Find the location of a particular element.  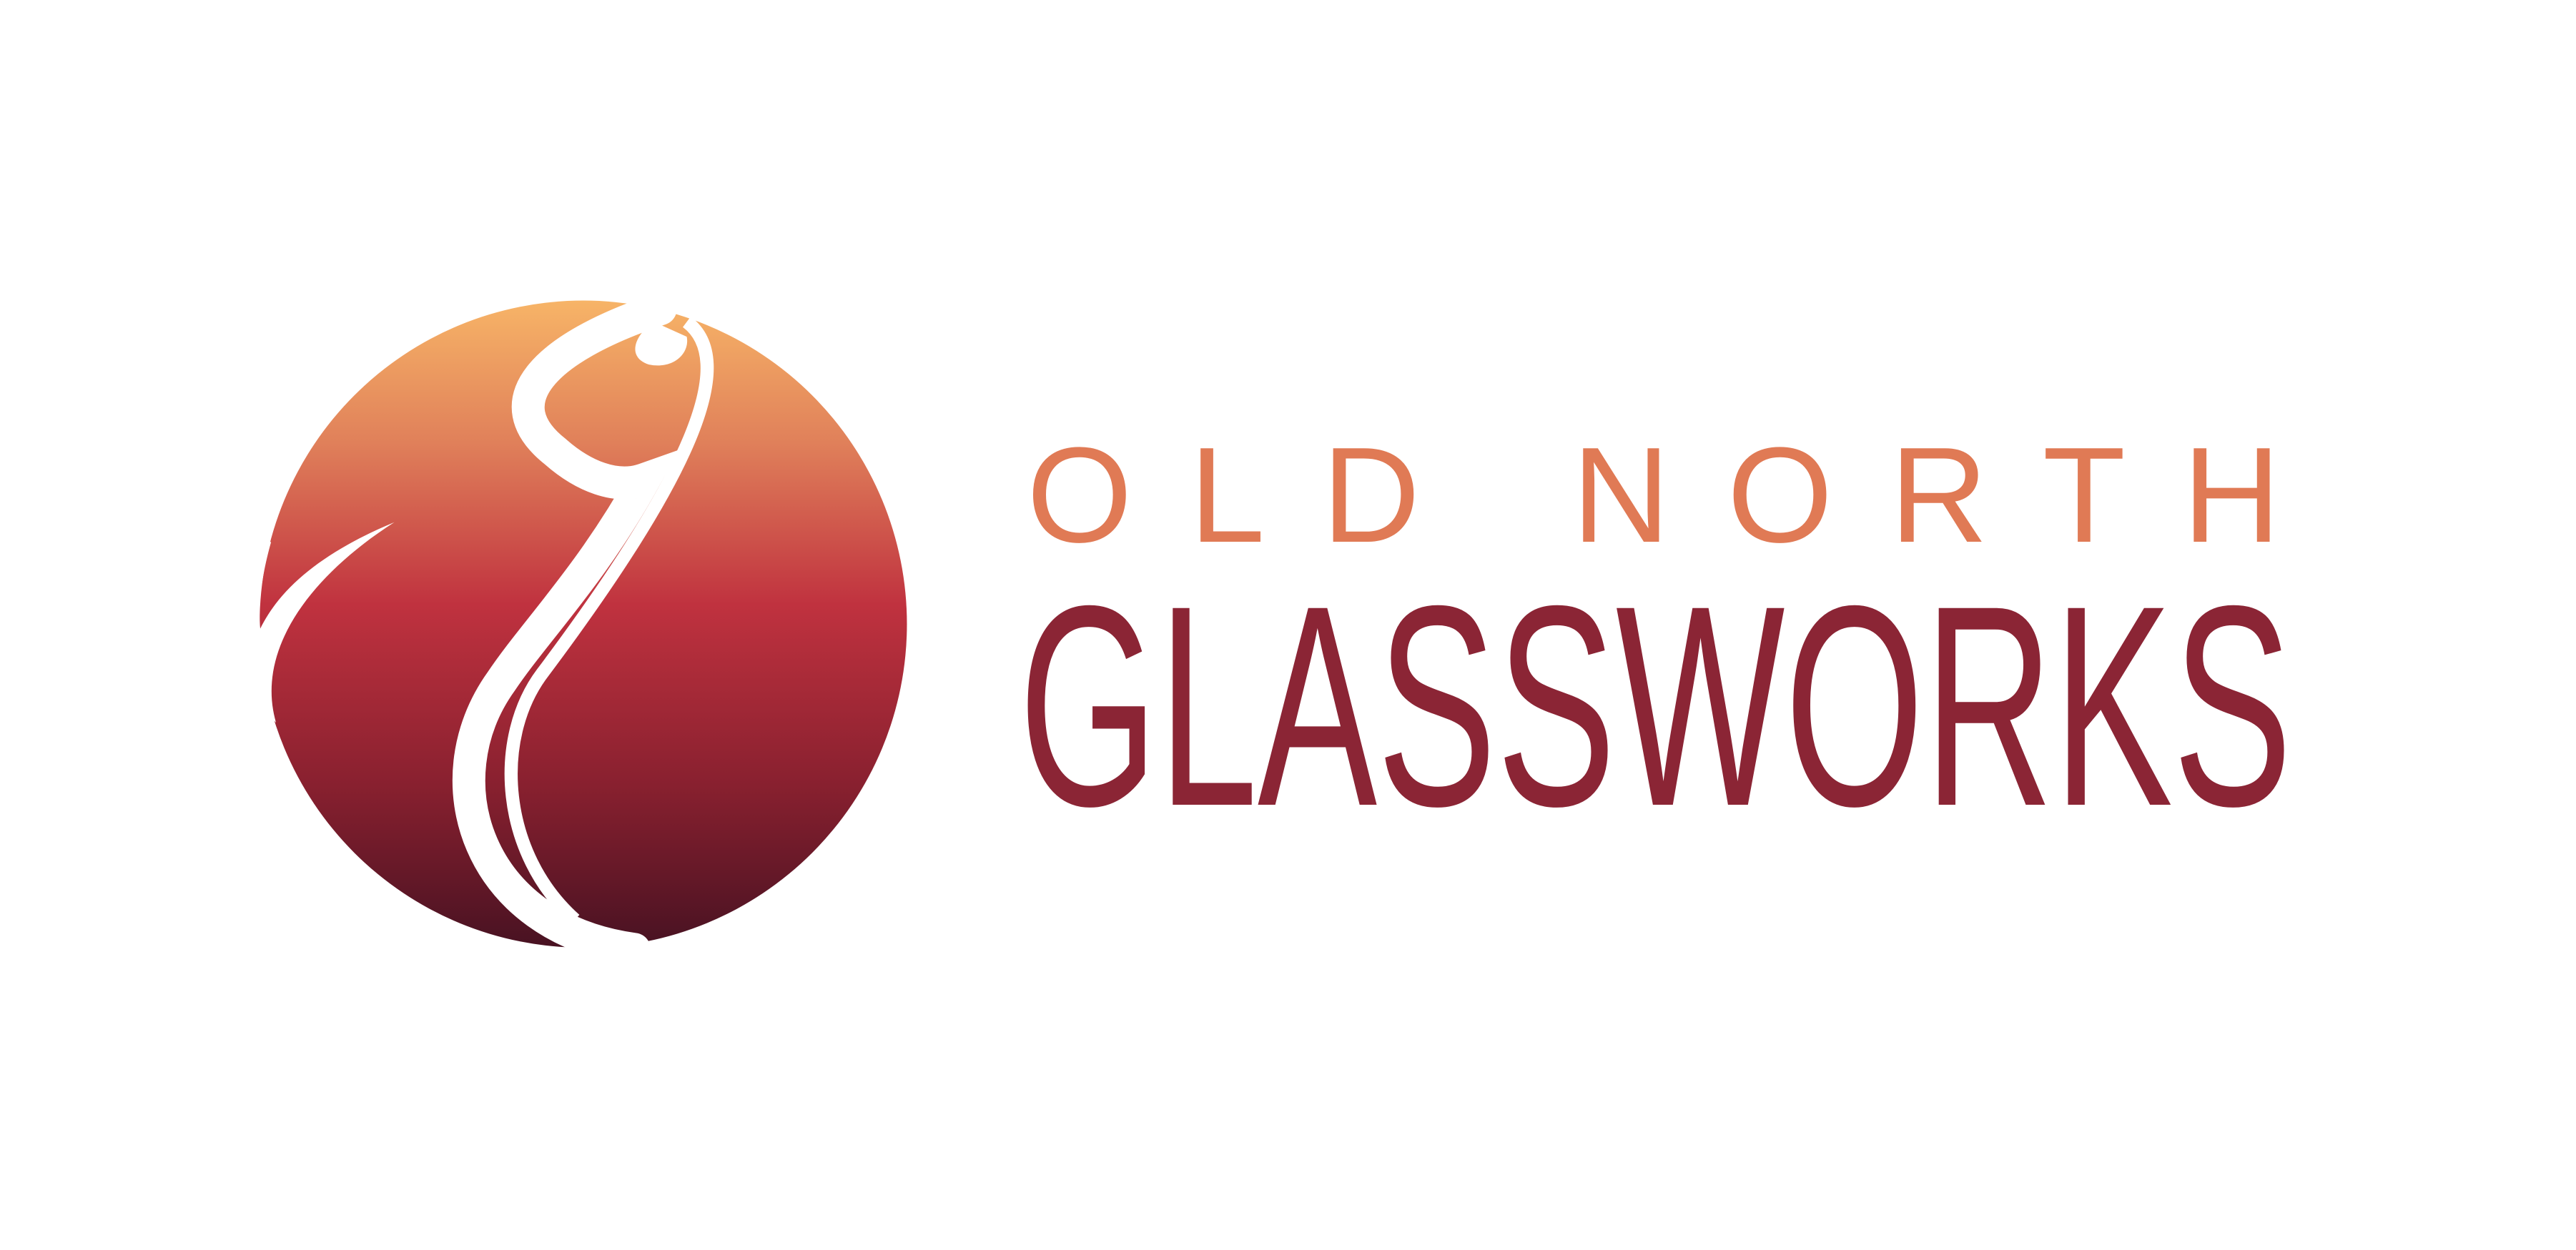

brand-line2: GLASSWORKS is located at coordinates (1655, 705).